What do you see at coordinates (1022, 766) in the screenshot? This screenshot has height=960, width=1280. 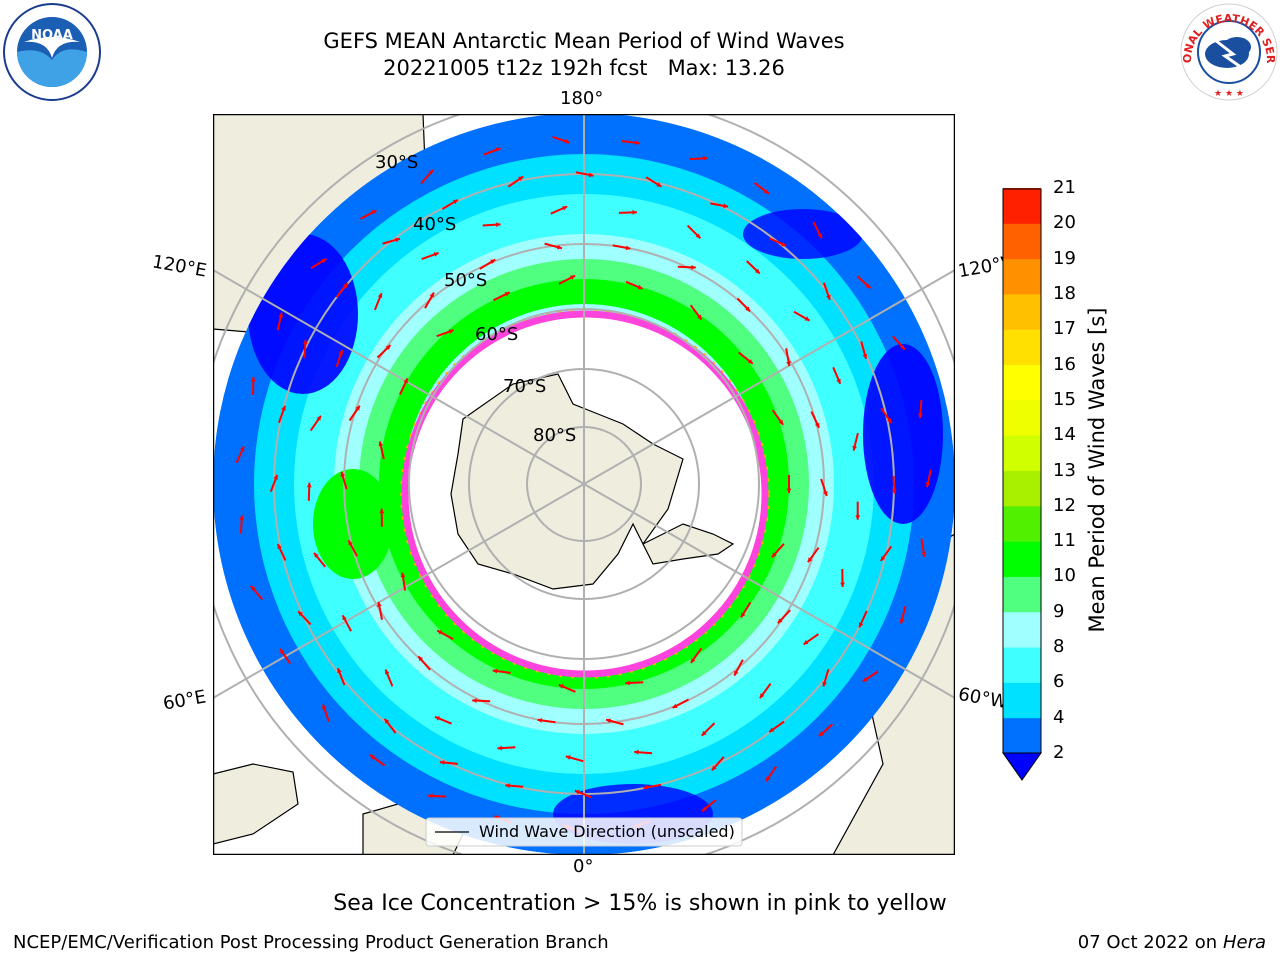 I see `colorbar-extend-triangle` at bounding box center [1022, 766].